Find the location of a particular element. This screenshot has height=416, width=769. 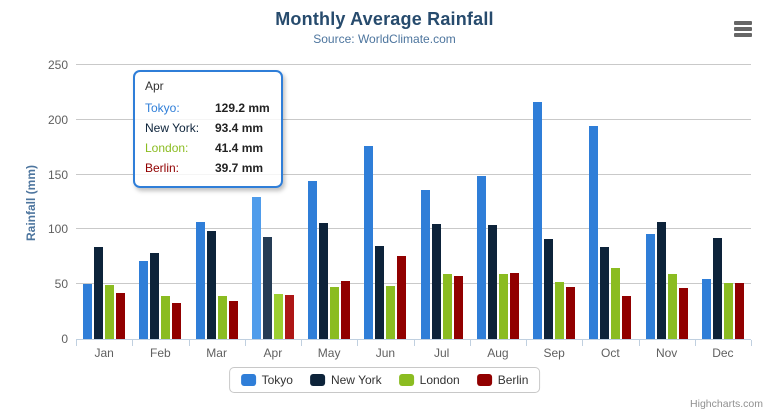

bar-new-york-may is located at coordinates (324, 281).